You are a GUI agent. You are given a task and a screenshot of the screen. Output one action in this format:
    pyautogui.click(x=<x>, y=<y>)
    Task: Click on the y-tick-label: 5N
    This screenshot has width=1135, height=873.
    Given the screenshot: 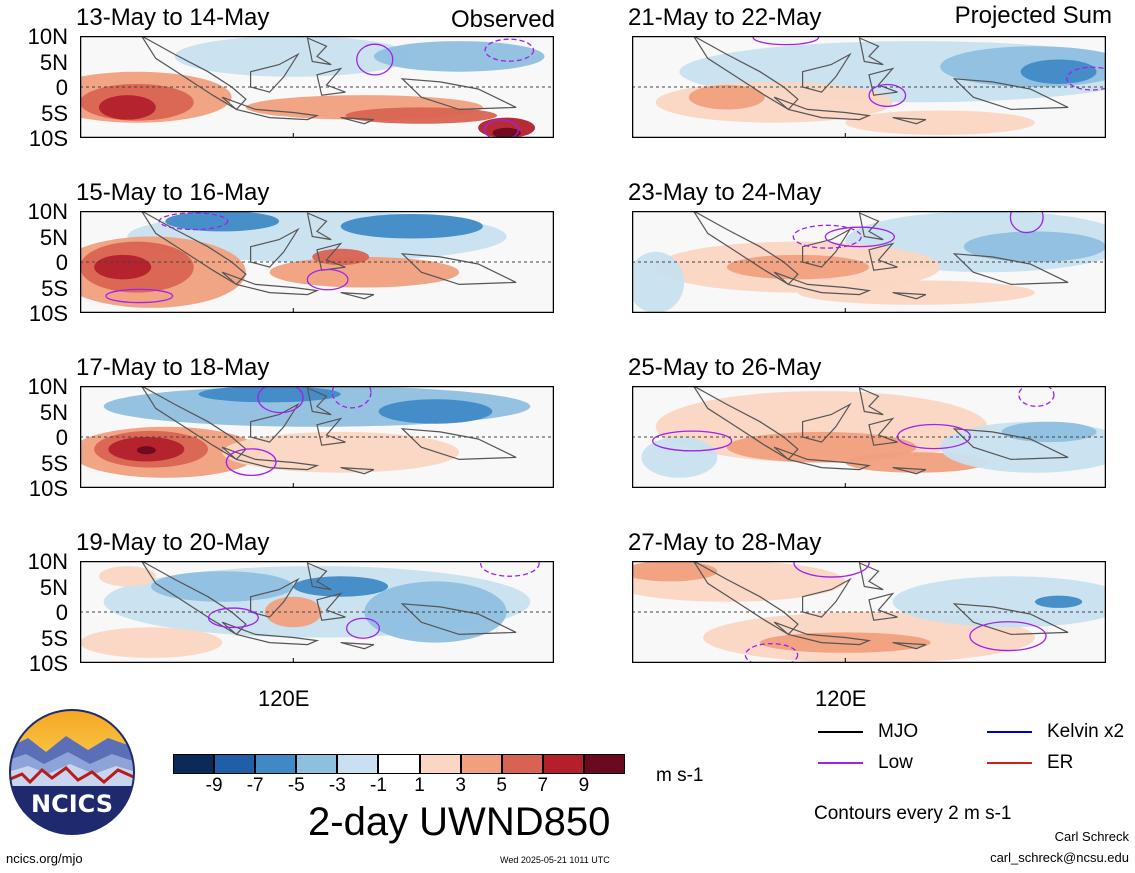 What is the action you would take?
    pyautogui.click(x=53, y=237)
    